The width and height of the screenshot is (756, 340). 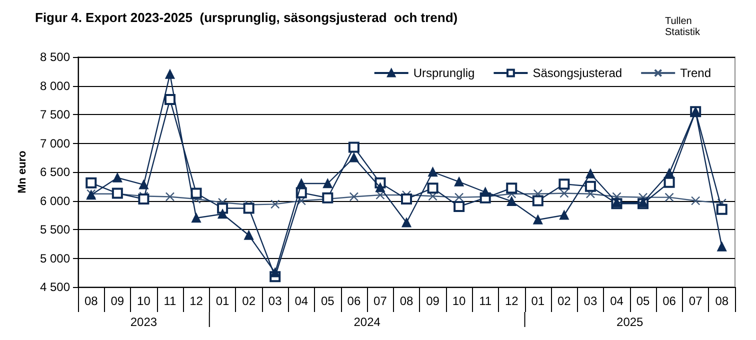 I want to click on y-axis-title: Mn euro, so click(x=22, y=172).